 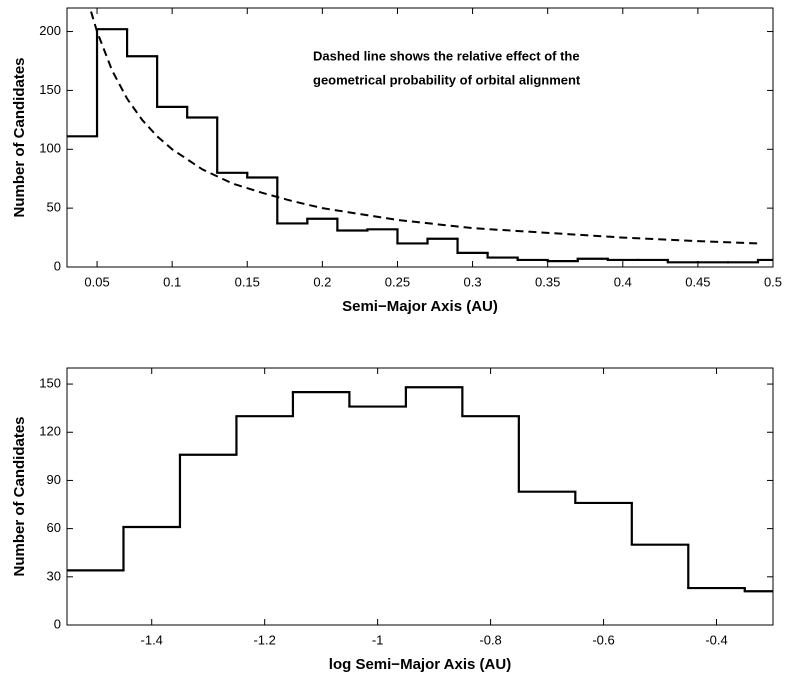 What do you see at coordinates (54, 575) in the screenshot?
I see `y-tick-label: 30` at bounding box center [54, 575].